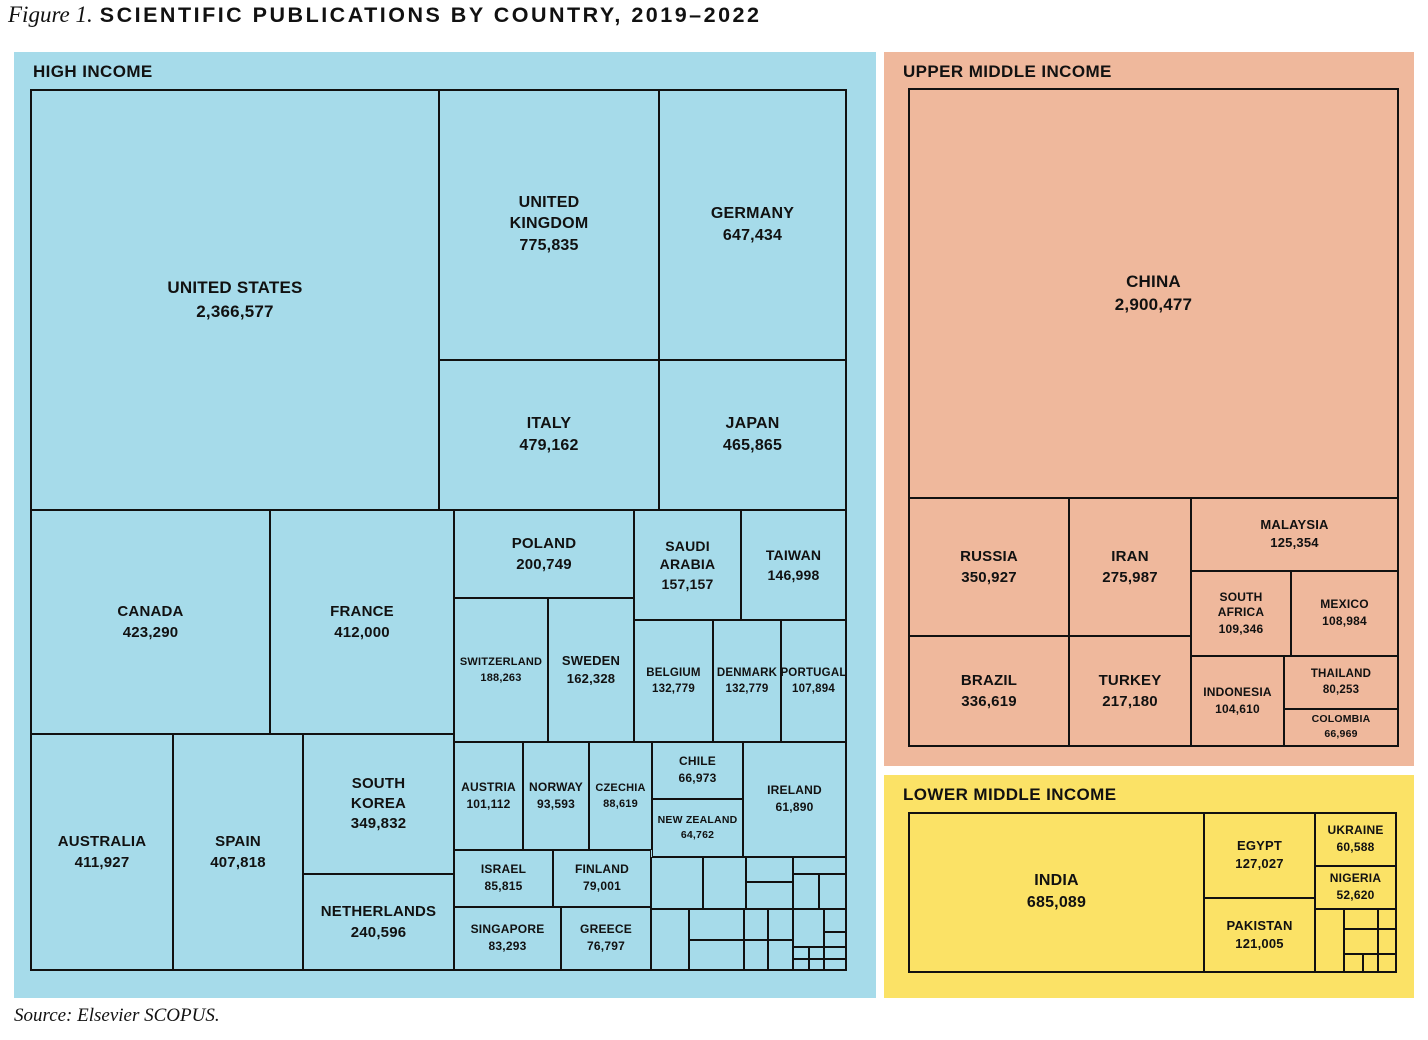  What do you see at coordinates (673, 688) in the screenshot?
I see `country-value: 132,779` at bounding box center [673, 688].